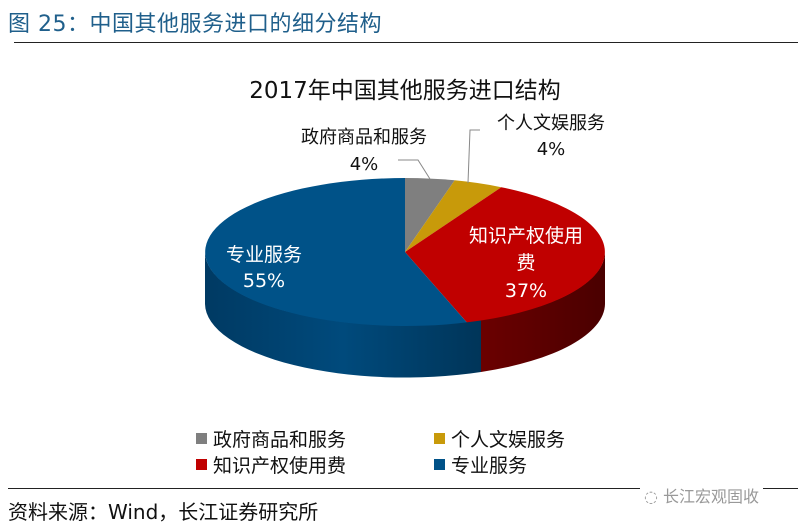 The image size is (798, 528). What do you see at coordinates (439, 464) in the screenshot?
I see `legend-swatch-professional` at bounding box center [439, 464].